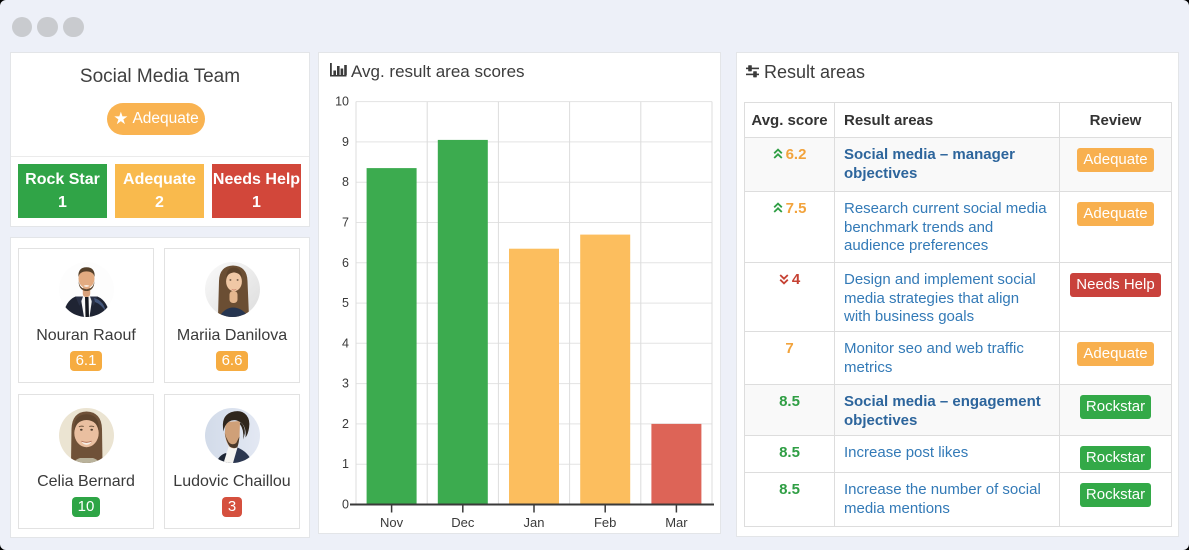 Image resolution: width=1189 pixels, height=550 pixels. What do you see at coordinates (345, 464) in the screenshot?
I see `svg-text: 1` at bounding box center [345, 464].